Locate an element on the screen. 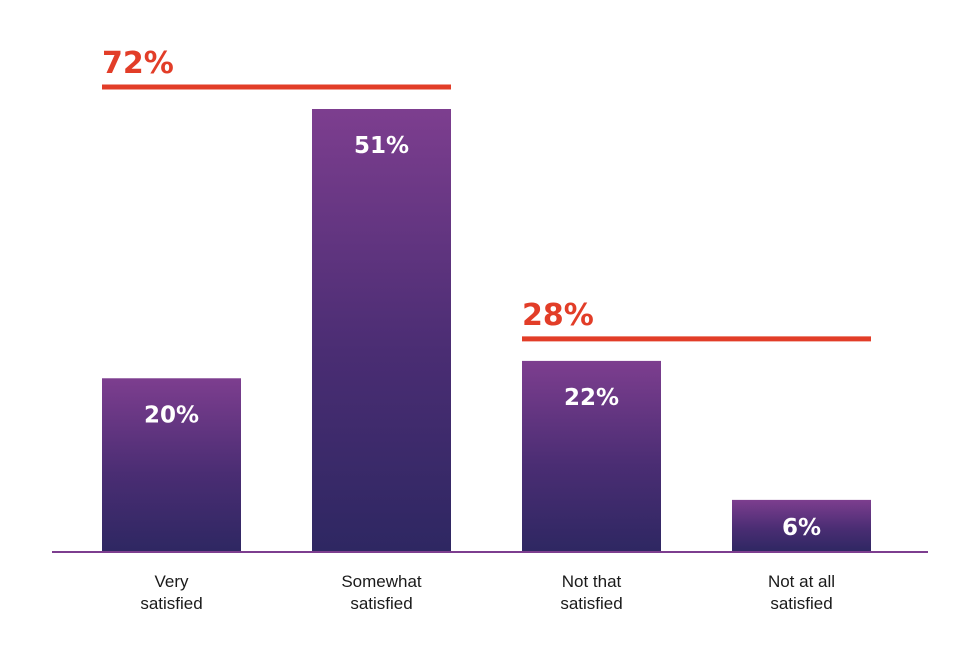  group-total-label-2: 28% is located at coordinates (558, 315).